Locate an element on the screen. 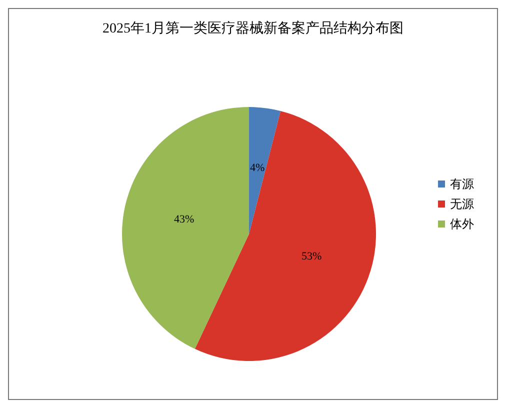 The width and height of the screenshot is (508, 410). chart-title: 2025年1月第一类医疗器械新备案产品结构分布图 is located at coordinates (253, 28).